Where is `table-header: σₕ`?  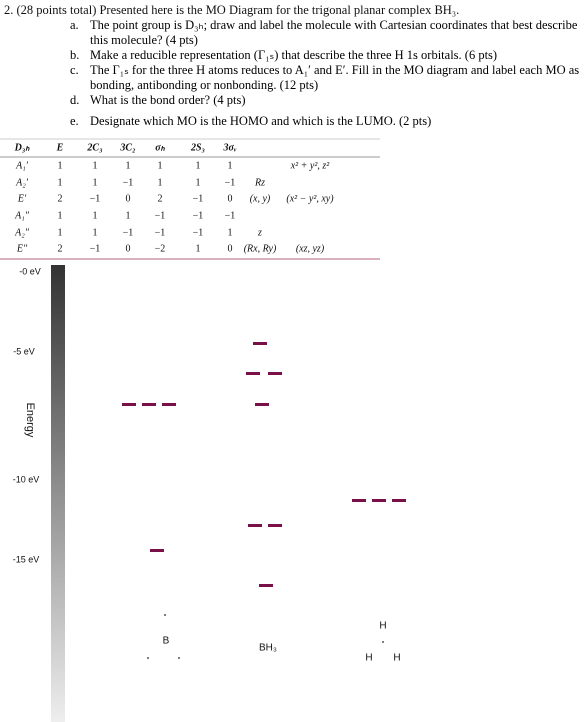 table-header: σₕ is located at coordinates (160, 147).